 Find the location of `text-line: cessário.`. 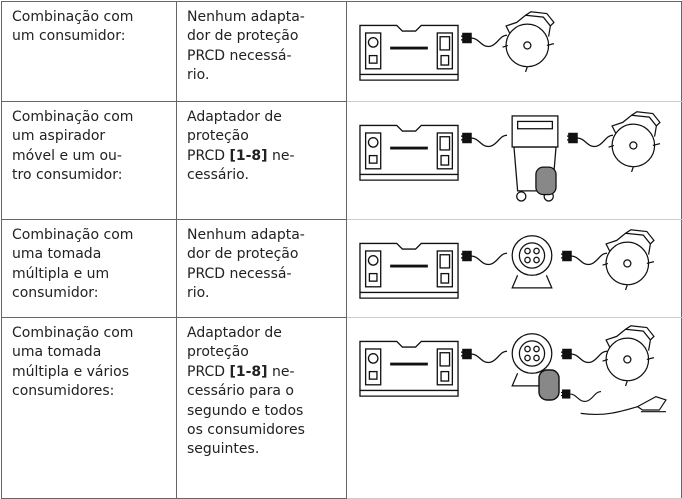

text-line: cessário. is located at coordinates (218, 175).